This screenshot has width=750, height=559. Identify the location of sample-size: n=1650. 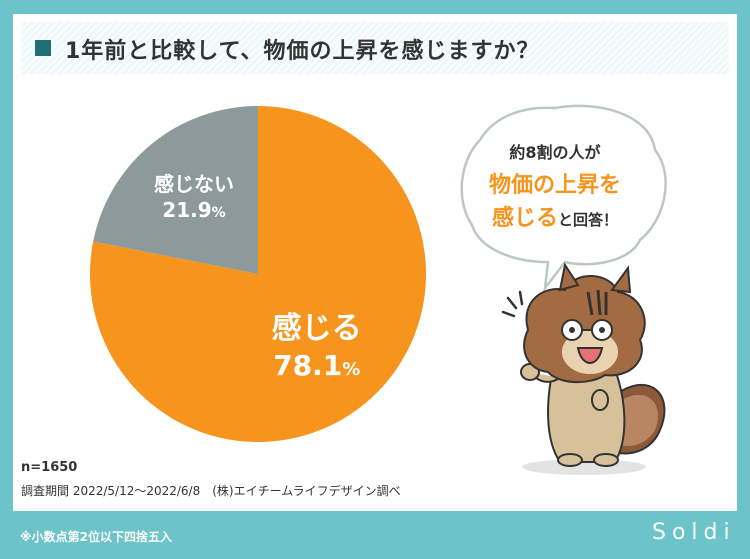
(49, 467).